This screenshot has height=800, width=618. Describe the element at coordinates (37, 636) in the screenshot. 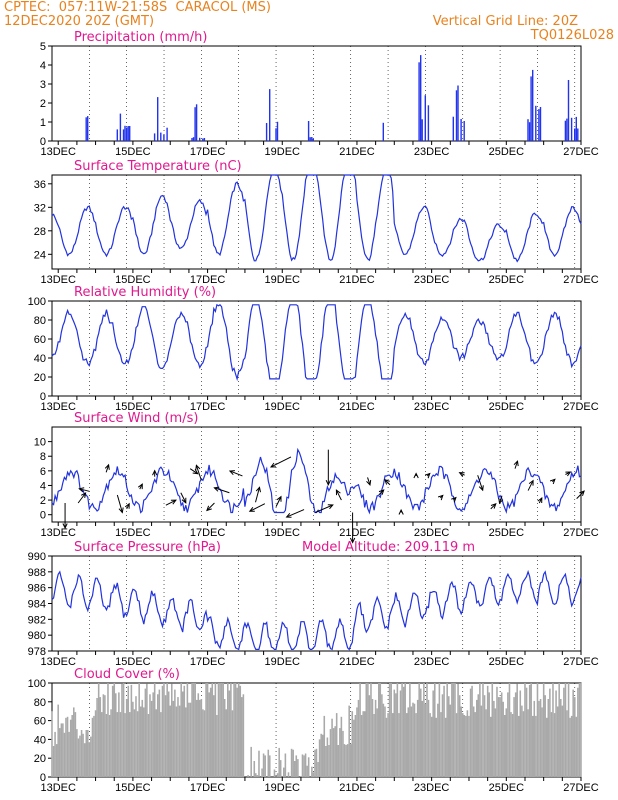

I see `pressure-ytick-label: 980` at that location.